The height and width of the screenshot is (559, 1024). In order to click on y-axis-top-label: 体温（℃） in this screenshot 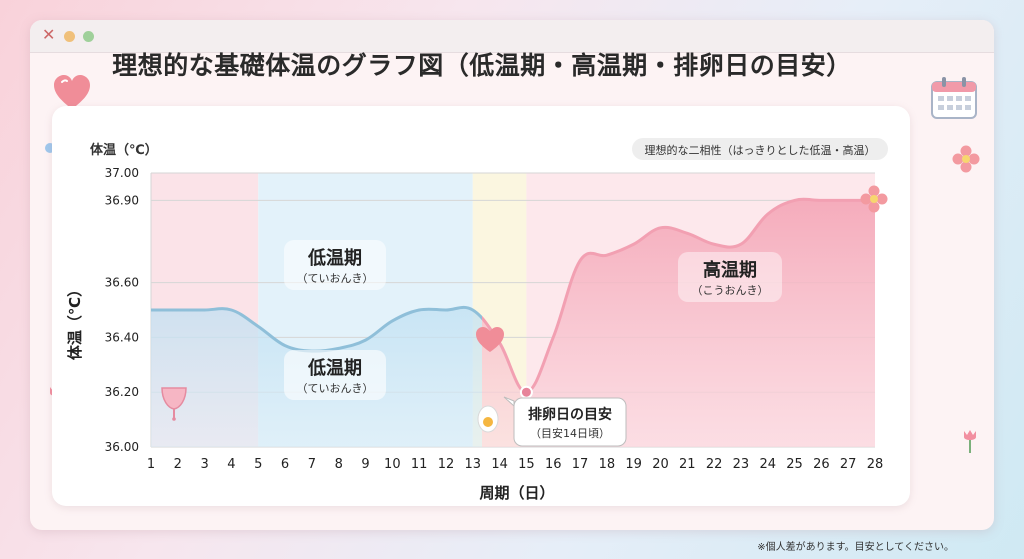, I will do `click(124, 150)`.